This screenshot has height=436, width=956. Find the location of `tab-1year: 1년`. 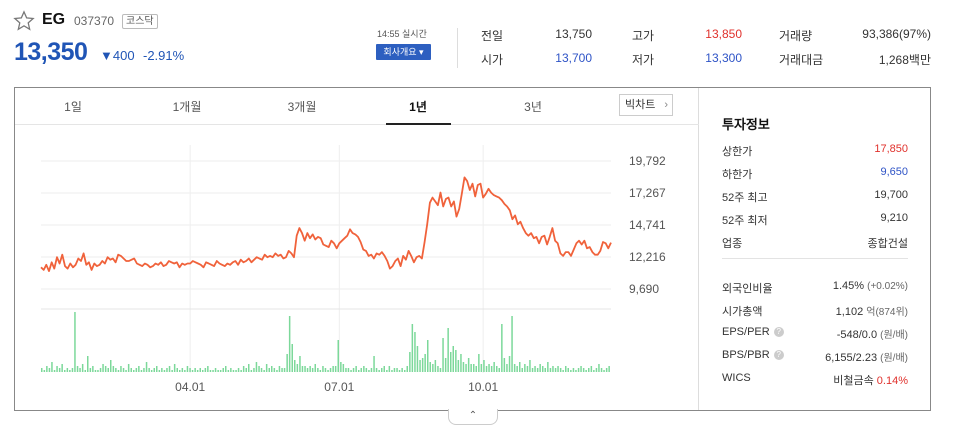

tab-1year: 1년 is located at coordinates (418, 107).